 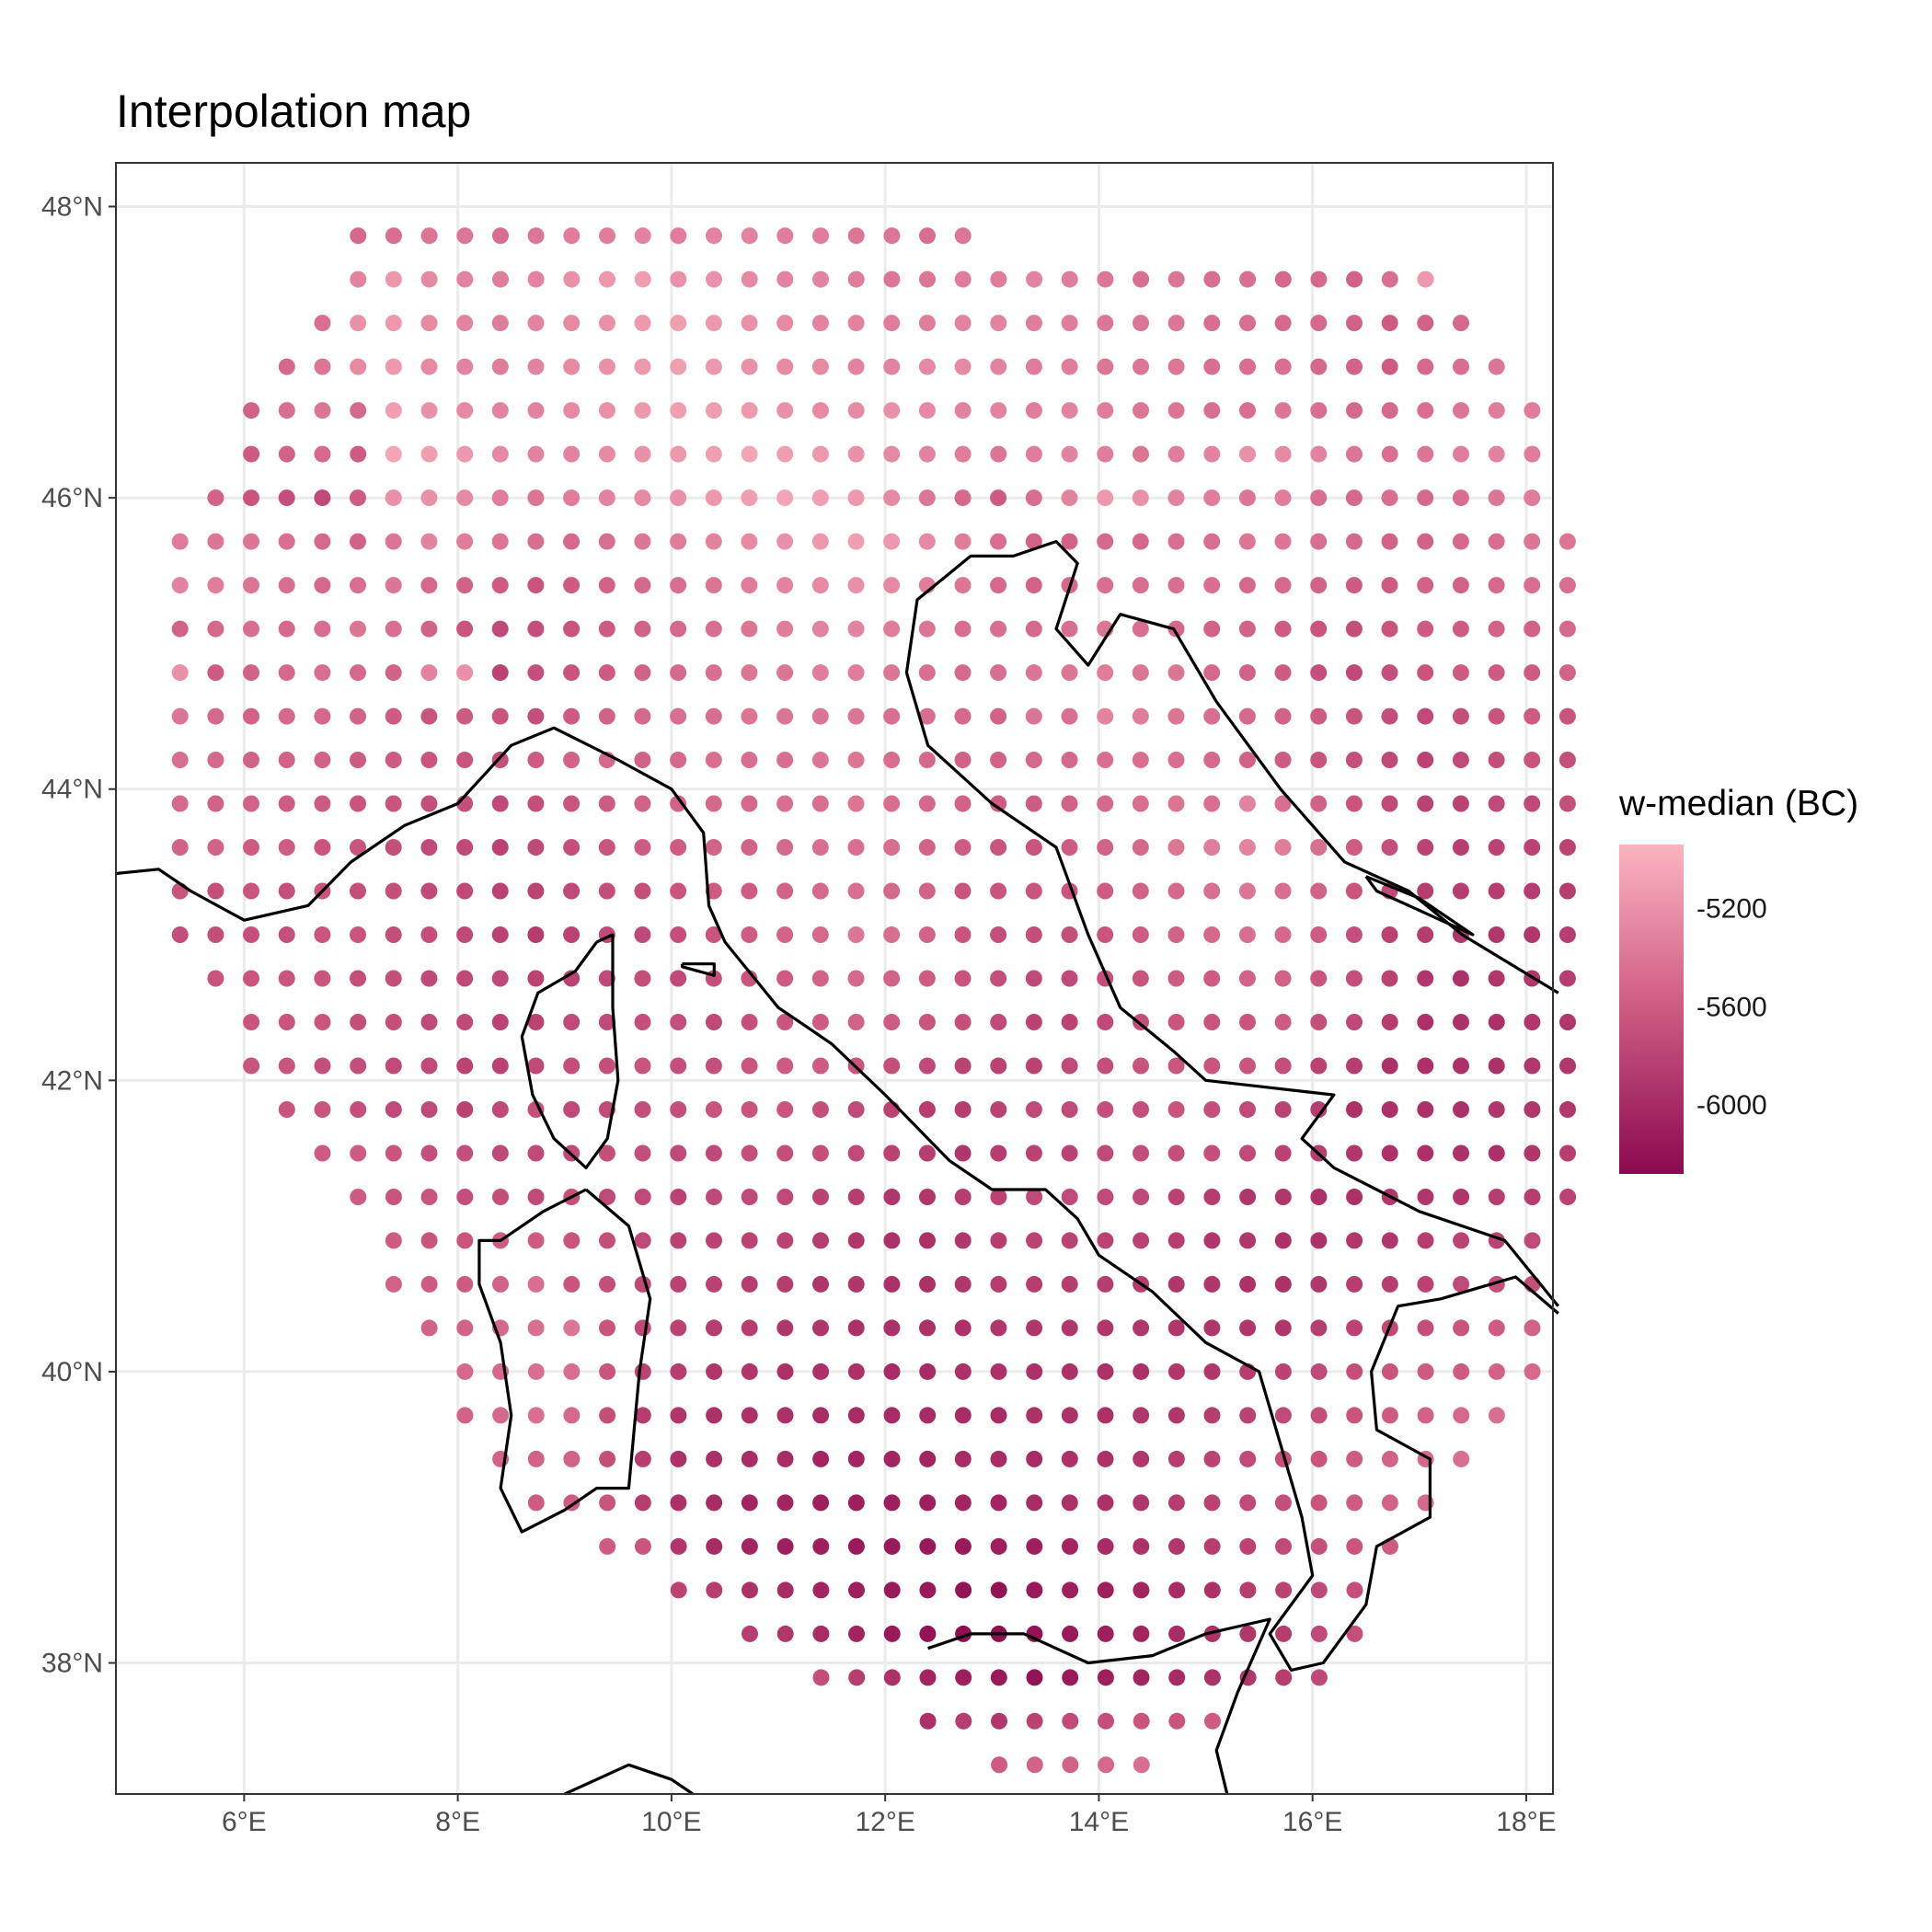 I want to click on coastline-elba, so click(x=698, y=970).